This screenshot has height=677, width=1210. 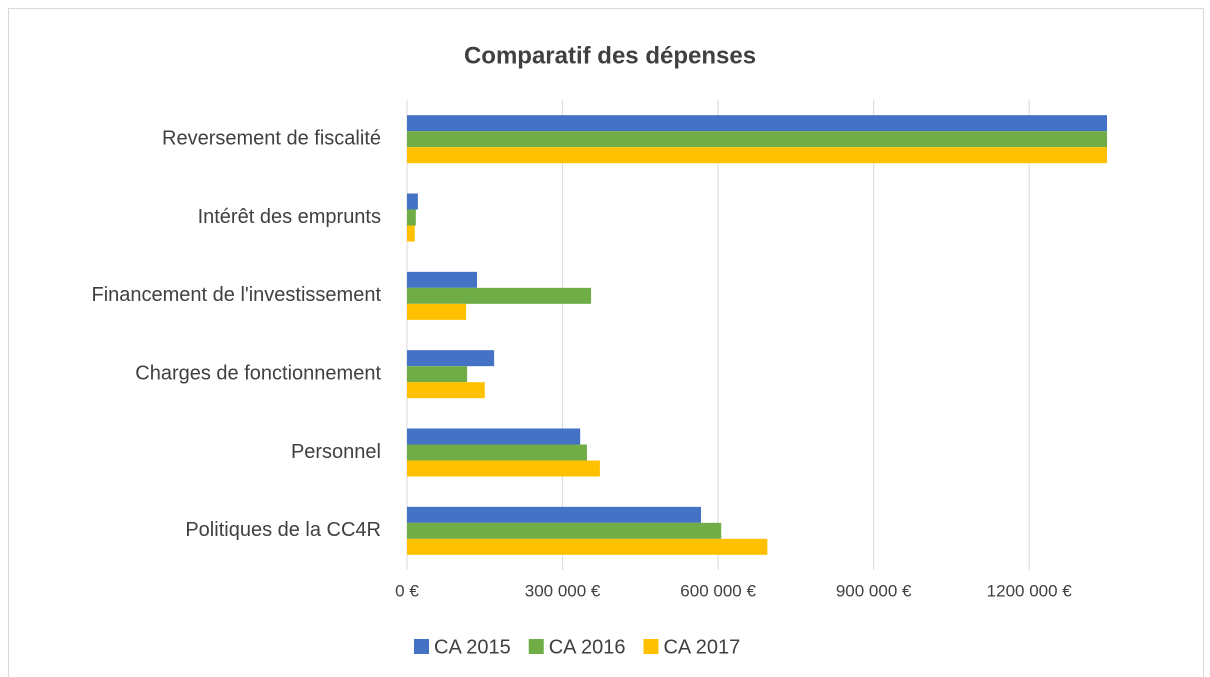 What do you see at coordinates (718, 590) in the screenshot?
I see `x-tick-label: 600 000 €` at bounding box center [718, 590].